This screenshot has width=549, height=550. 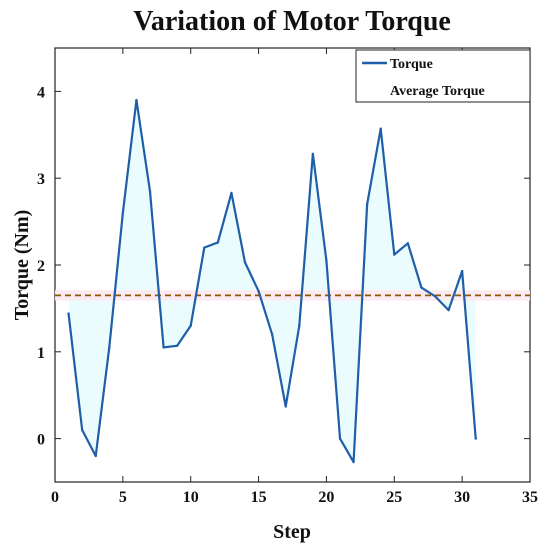 What do you see at coordinates (326, 497) in the screenshot?
I see `x-tick-label: 20` at bounding box center [326, 497].